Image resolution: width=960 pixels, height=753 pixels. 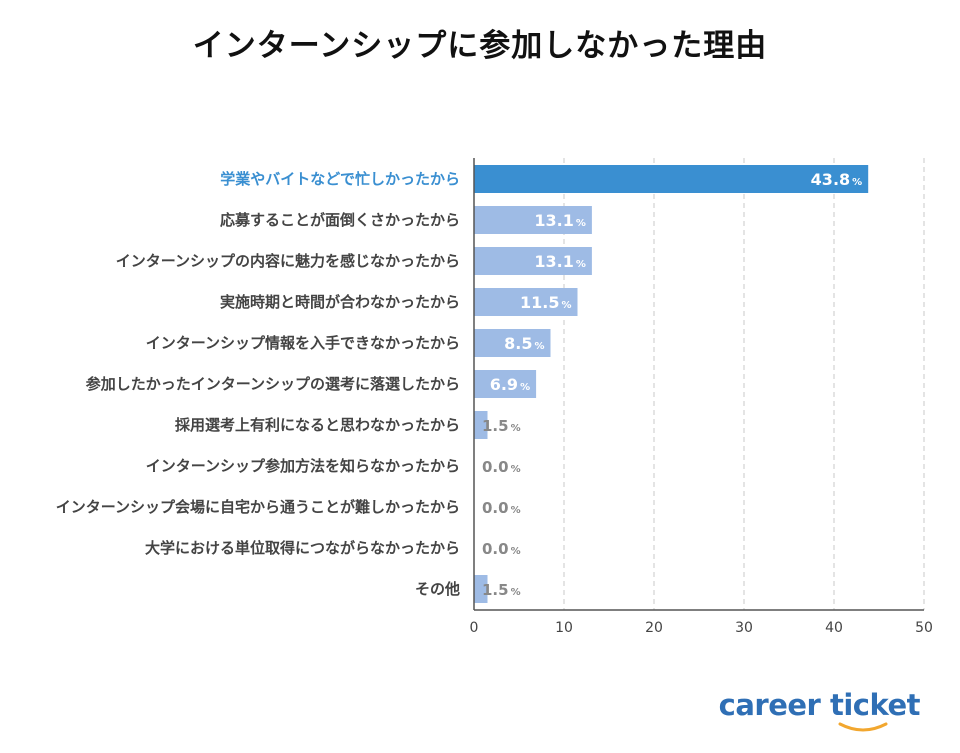 What do you see at coordinates (863, 727) in the screenshot?
I see `brand-smile-icon` at bounding box center [863, 727].